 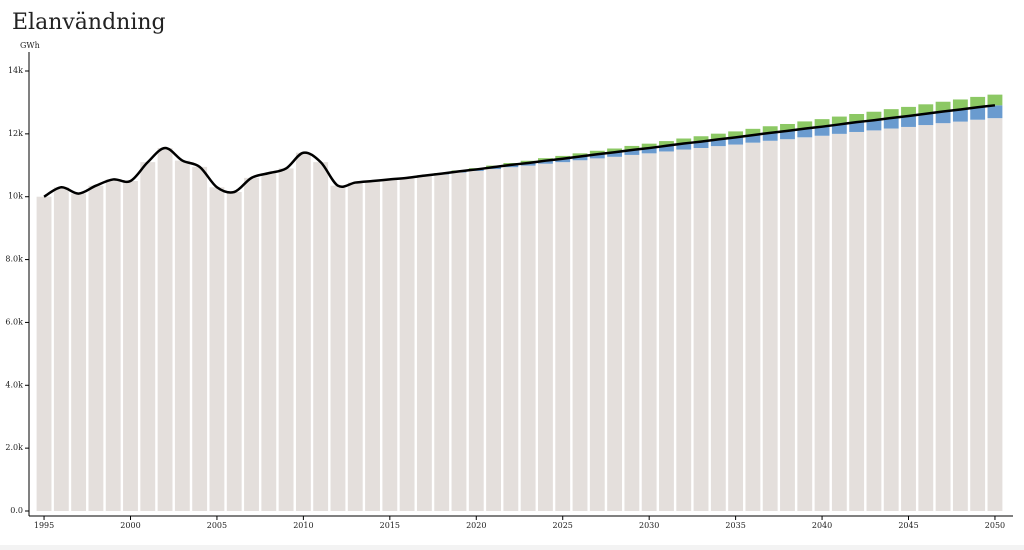 I want to click on y-tick-label: 14k, so click(x=15, y=70).